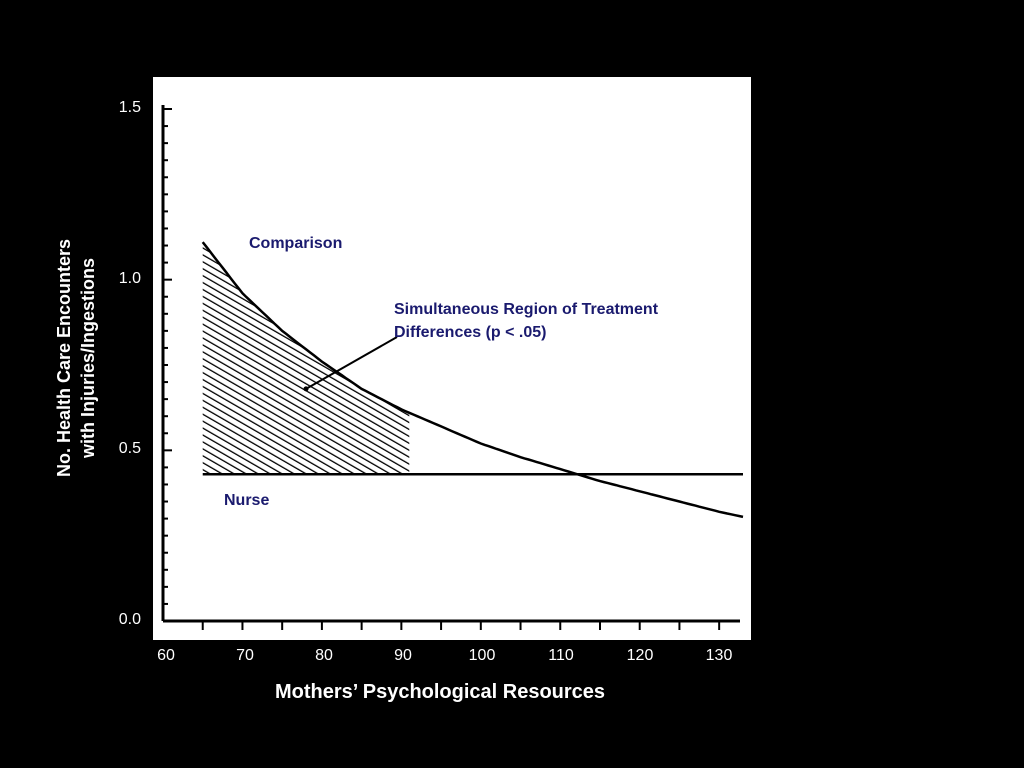 The height and width of the screenshot is (768, 1024). Describe the element at coordinates (440, 692) in the screenshot. I see `x-axis-title: Mothers’ Psychological Resources` at that location.